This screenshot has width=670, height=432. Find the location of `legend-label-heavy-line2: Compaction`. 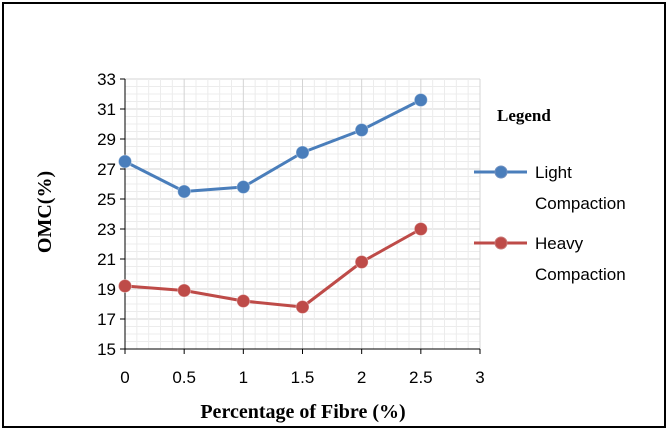

legend-label-heavy-line2: Compaction is located at coordinates (580, 274).